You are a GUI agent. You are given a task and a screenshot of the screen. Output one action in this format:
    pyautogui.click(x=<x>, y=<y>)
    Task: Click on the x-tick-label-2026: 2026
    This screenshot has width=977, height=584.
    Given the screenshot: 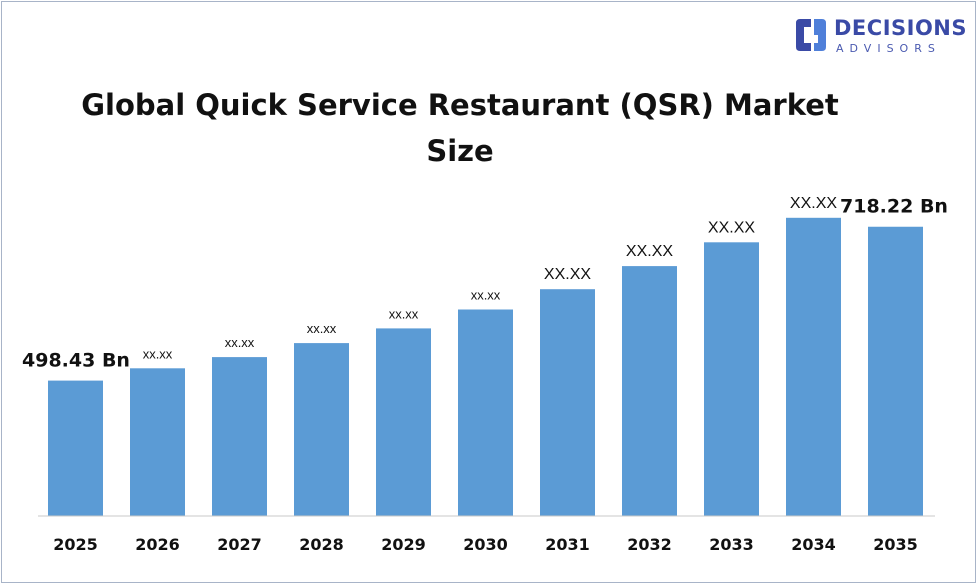 What is the action you would take?
    pyautogui.click(x=157, y=544)
    